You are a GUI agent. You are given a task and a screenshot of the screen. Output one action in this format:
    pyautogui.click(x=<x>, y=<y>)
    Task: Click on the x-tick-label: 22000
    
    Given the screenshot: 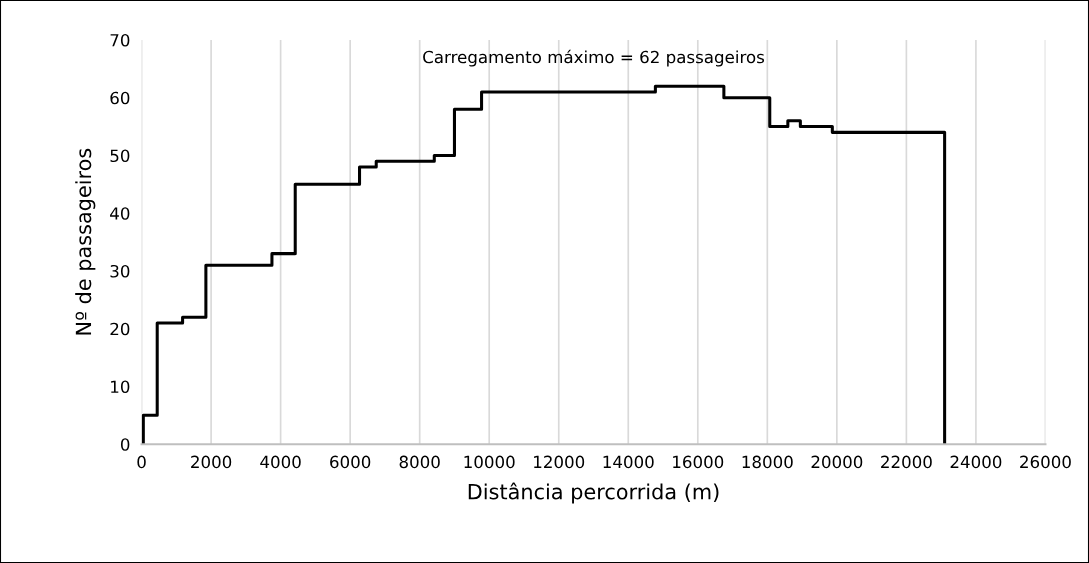 What is the action you would take?
    pyautogui.click(x=906, y=462)
    